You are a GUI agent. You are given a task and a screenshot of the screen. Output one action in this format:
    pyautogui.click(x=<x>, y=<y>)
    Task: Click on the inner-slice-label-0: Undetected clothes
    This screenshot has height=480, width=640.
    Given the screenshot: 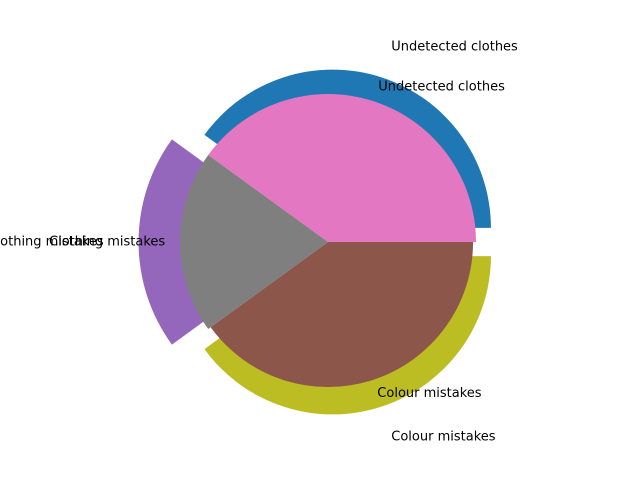 What is the action you would take?
    pyautogui.click(x=441, y=87)
    